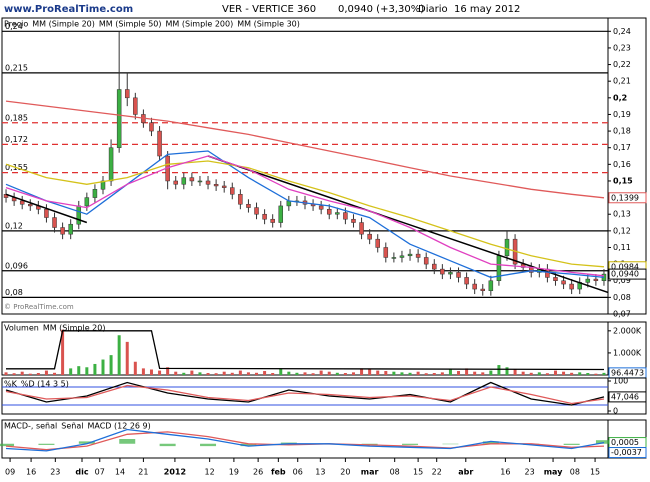  Describe the element at coordinates (320, 472) in the screenshot. I see `x-tick-label: 13` at that location.